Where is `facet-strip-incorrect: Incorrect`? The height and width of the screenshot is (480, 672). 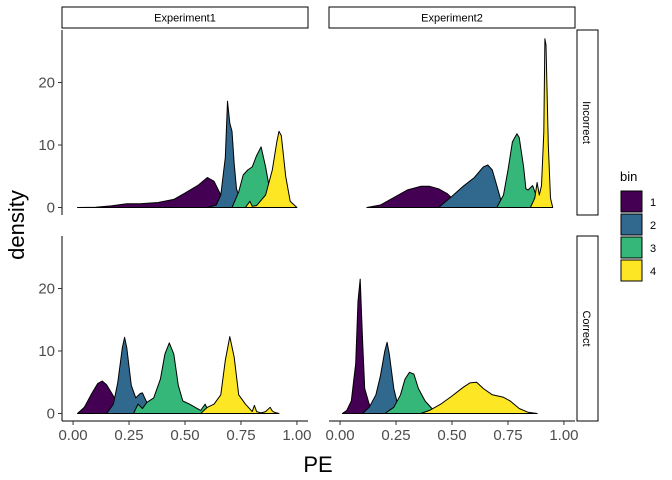
facet-strip-incorrect: Incorrect is located at coordinates (587, 122).